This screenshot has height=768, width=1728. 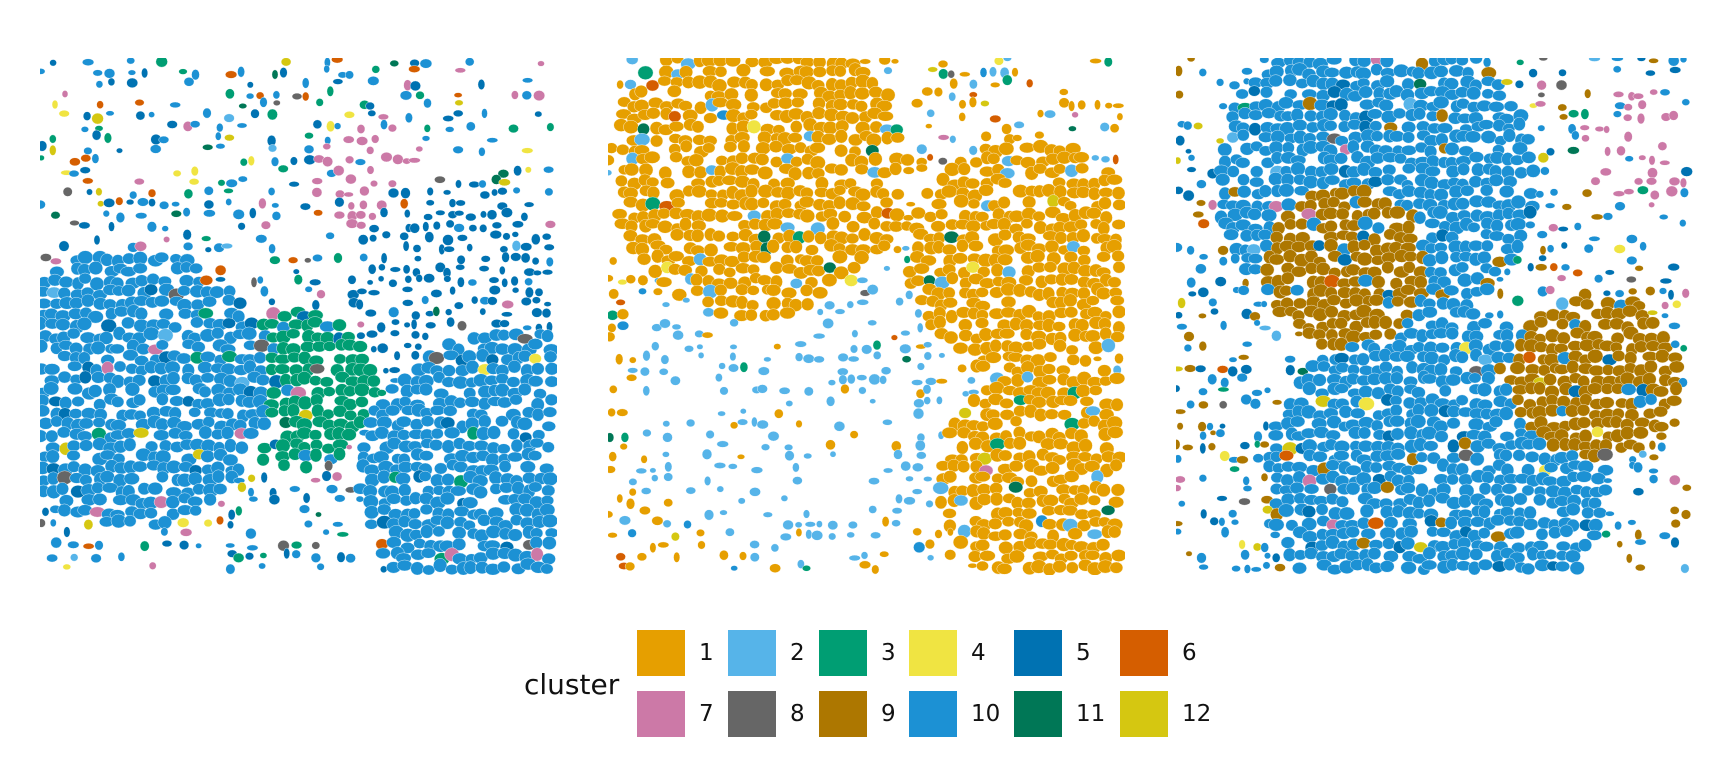 I want to click on legend-label-9: 9, so click(x=888, y=714).